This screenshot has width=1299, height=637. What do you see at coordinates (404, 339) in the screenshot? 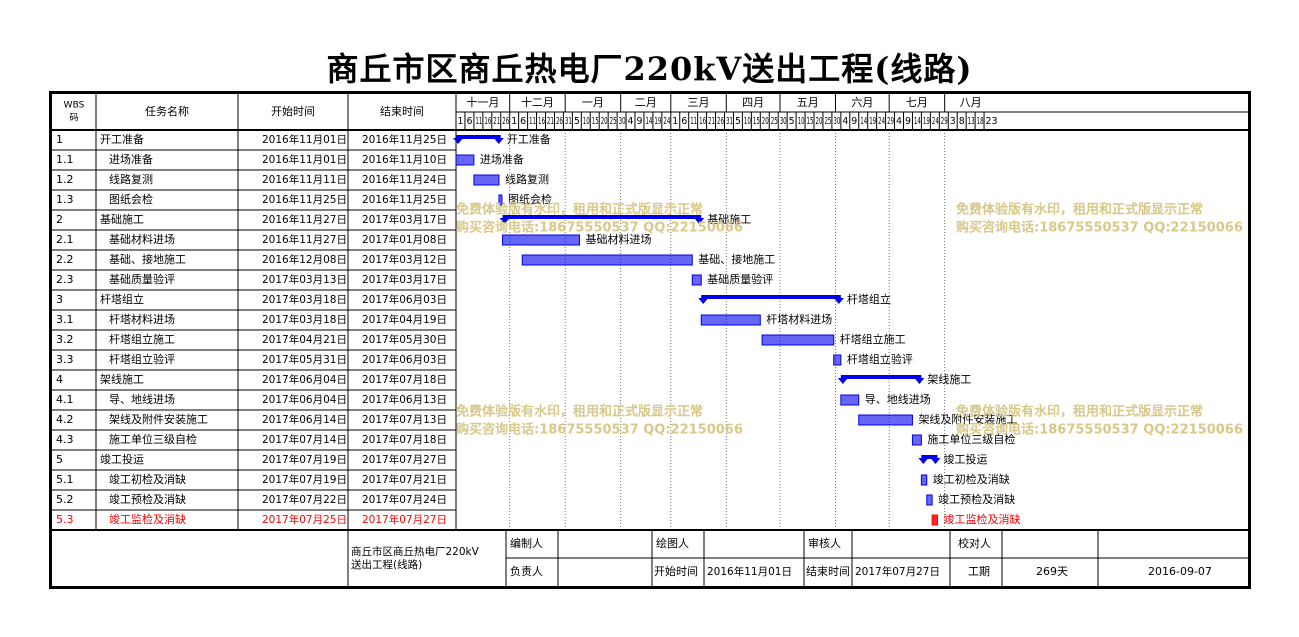
I see `task-end: 2017年05月30日` at bounding box center [404, 339].